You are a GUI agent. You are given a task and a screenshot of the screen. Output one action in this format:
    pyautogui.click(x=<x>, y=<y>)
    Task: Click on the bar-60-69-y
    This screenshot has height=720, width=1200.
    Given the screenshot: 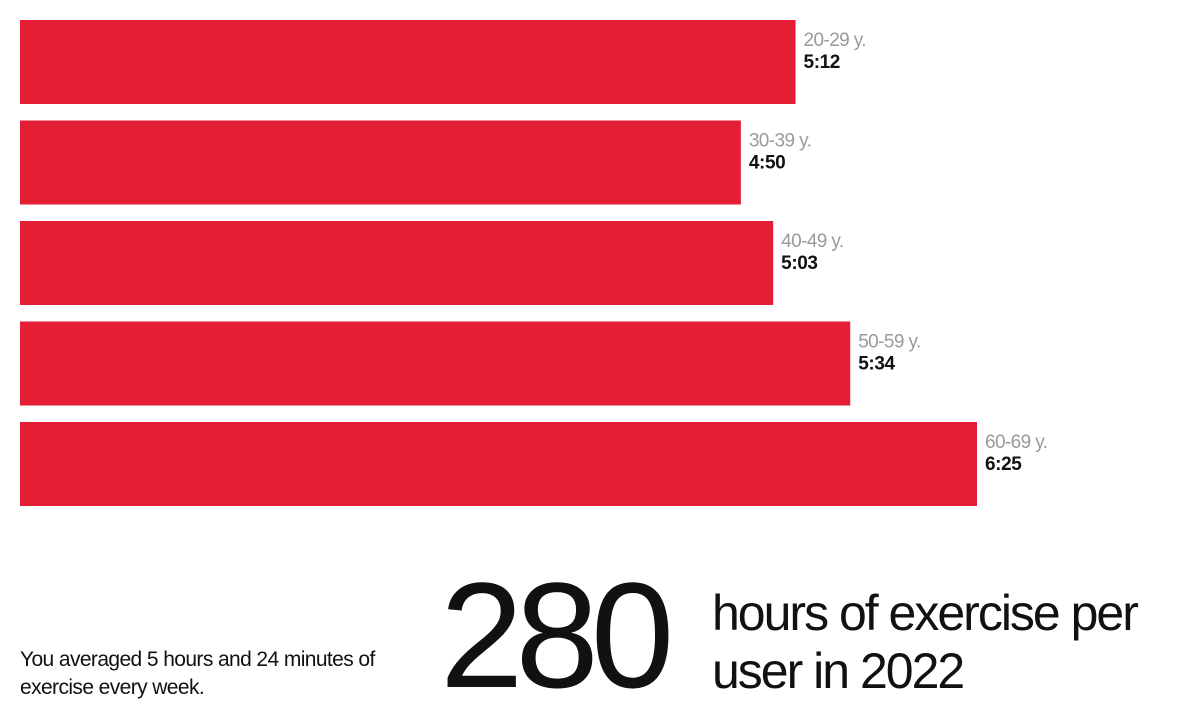 What is the action you would take?
    pyautogui.click(x=498, y=464)
    